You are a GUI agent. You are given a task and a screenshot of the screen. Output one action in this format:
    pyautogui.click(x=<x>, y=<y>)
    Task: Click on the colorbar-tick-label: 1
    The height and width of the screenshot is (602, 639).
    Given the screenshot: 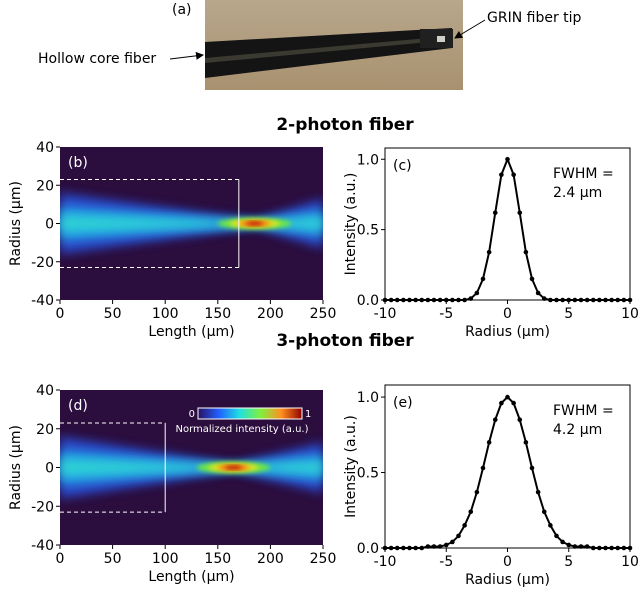 What is the action you would take?
    pyautogui.click(x=308, y=414)
    